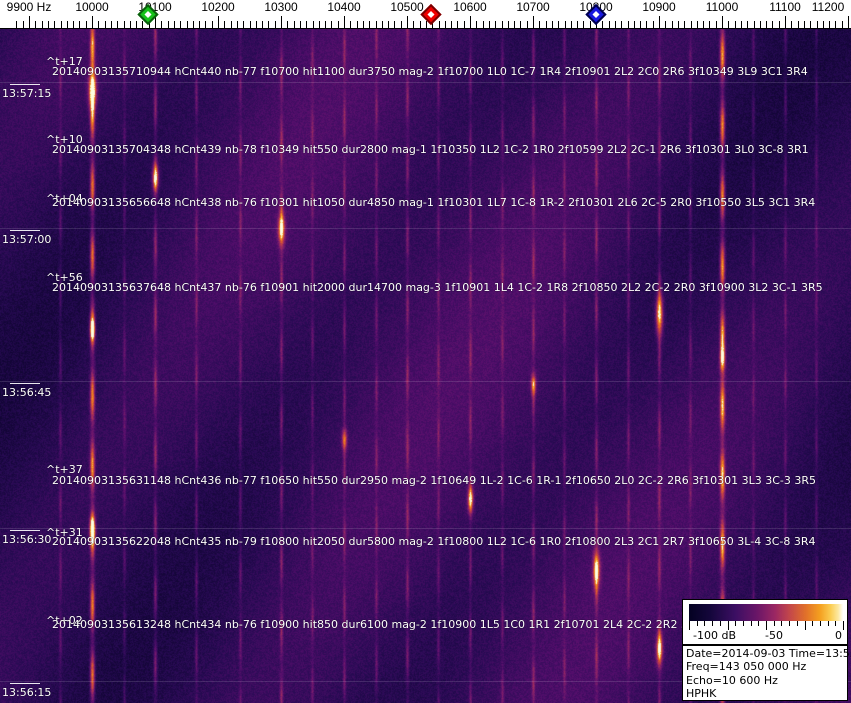 Image resolution: width=851 pixels, height=703 pixels. Describe the element at coordinates (27, 392) in the screenshot. I see `time-axis-label: 13:56:45` at that location.